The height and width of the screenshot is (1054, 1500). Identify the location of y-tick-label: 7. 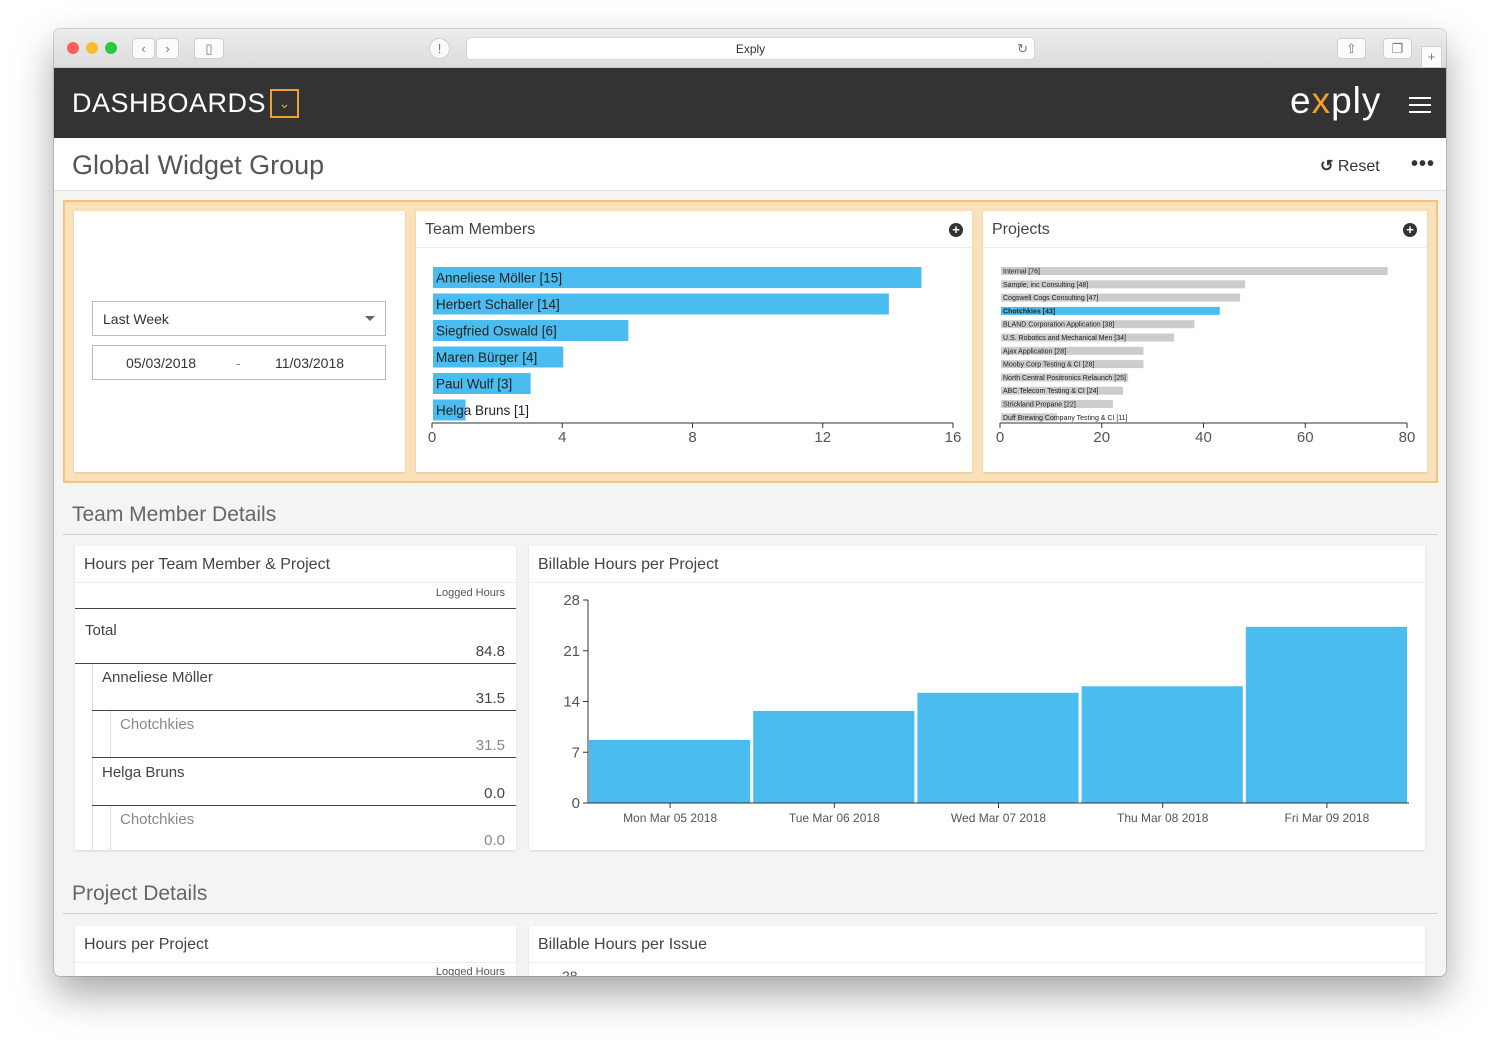
(576, 752).